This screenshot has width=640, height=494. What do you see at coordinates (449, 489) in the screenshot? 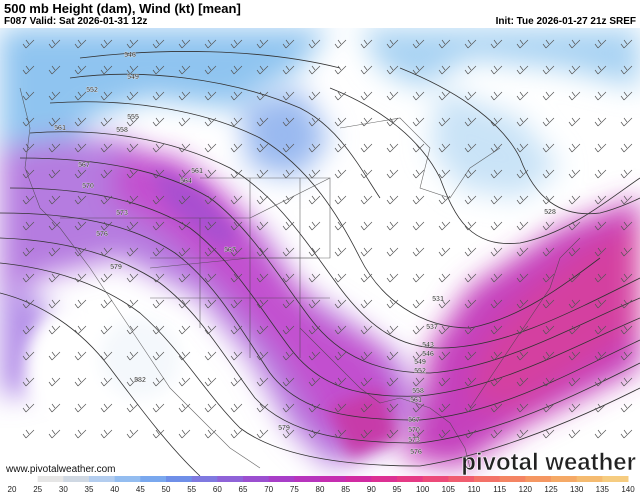
I see `colorbar-tick-label: 105` at bounding box center [449, 489].